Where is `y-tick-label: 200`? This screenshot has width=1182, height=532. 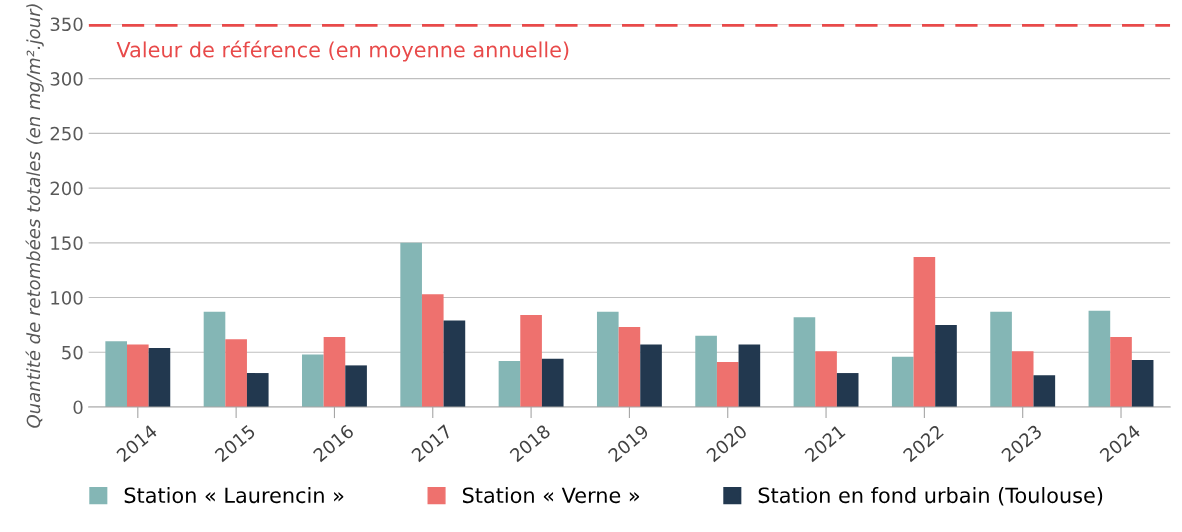 y-tick-label: 200 is located at coordinates (66, 188).